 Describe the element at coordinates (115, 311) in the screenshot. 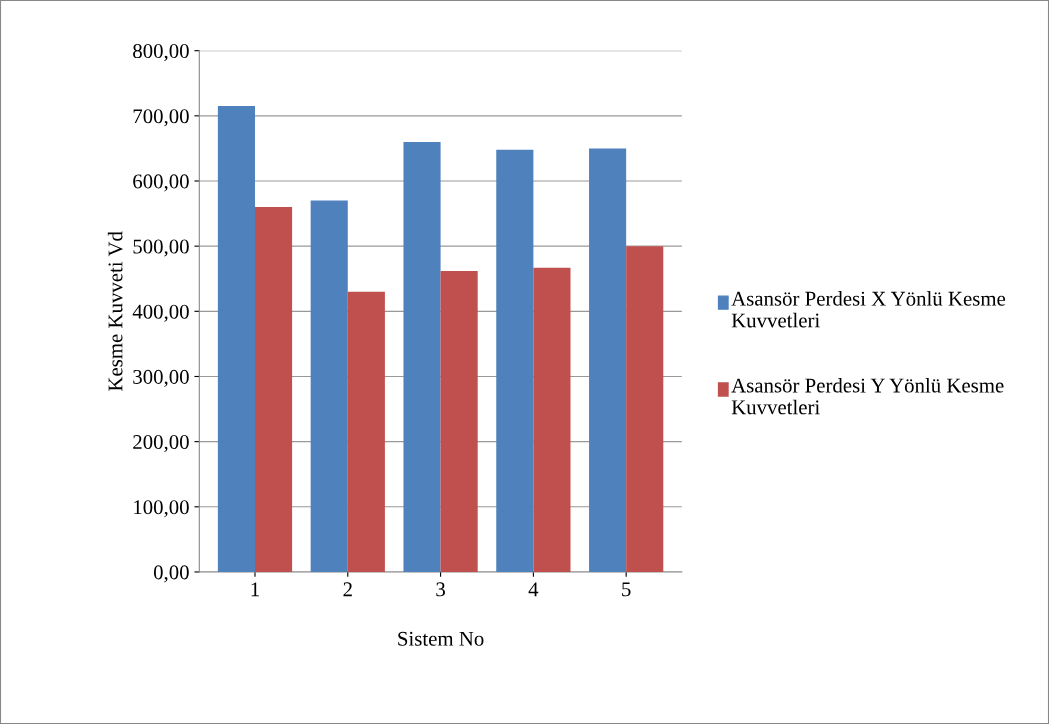

I see `y-axis-title: Kesme Kuvveti Vd` at that location.